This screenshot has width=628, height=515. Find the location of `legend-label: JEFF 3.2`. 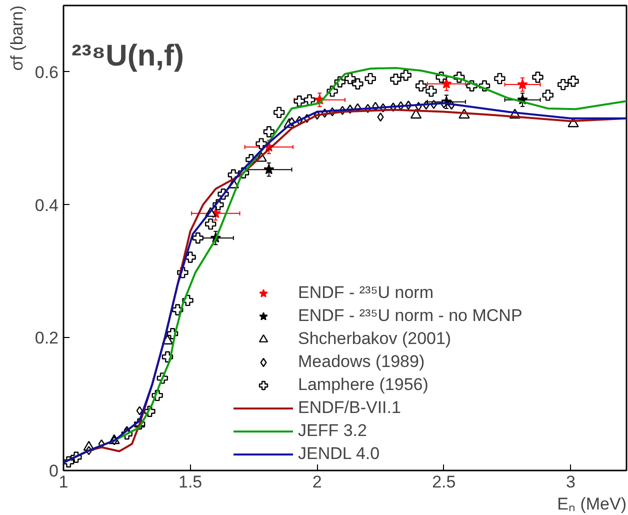

legend-label: JEFF 3.2 is located at coordinates (332, 431).